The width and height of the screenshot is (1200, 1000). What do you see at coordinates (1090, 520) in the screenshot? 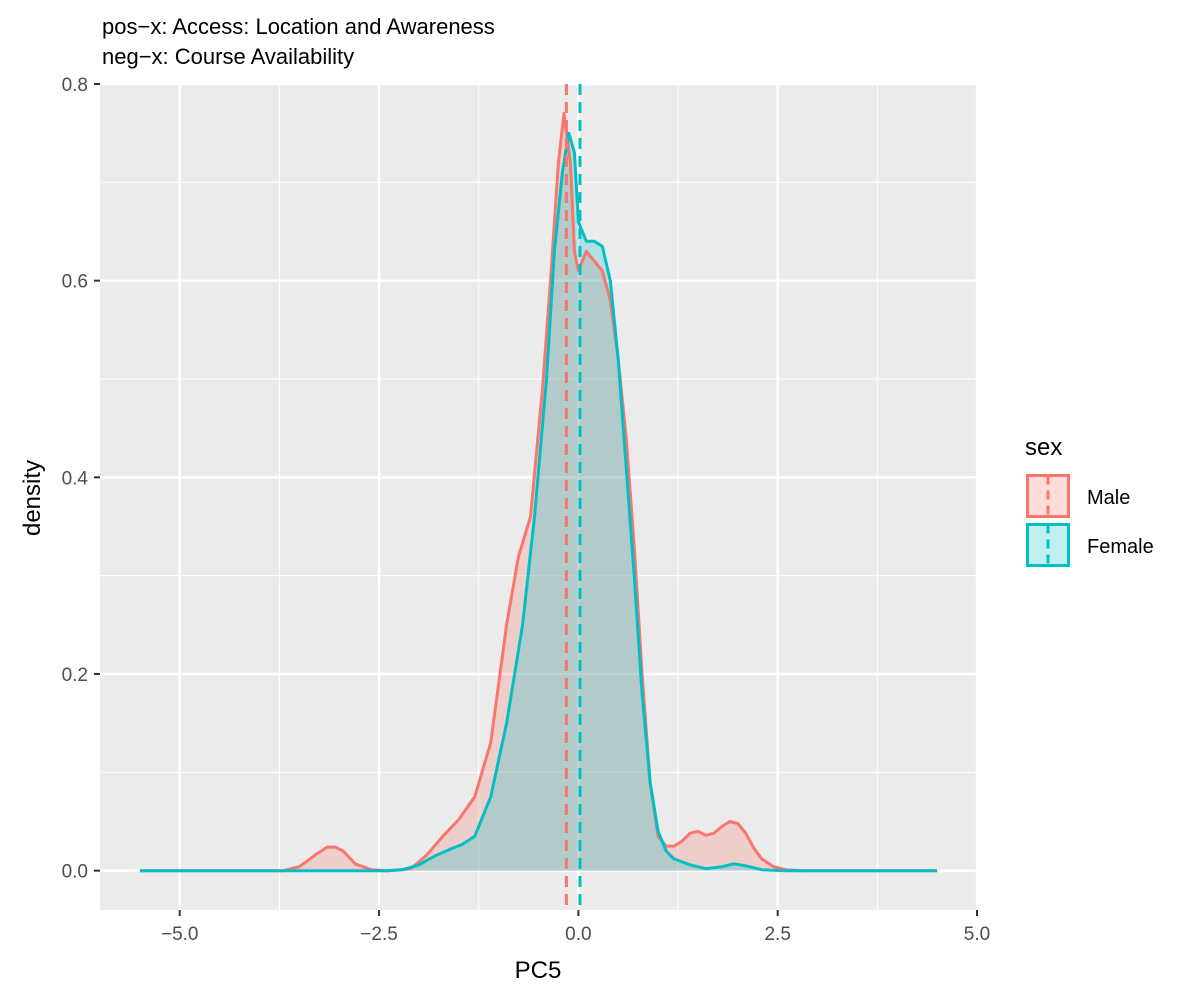
I see `legend-items: Male Female` at bounding box center [1090, 520].